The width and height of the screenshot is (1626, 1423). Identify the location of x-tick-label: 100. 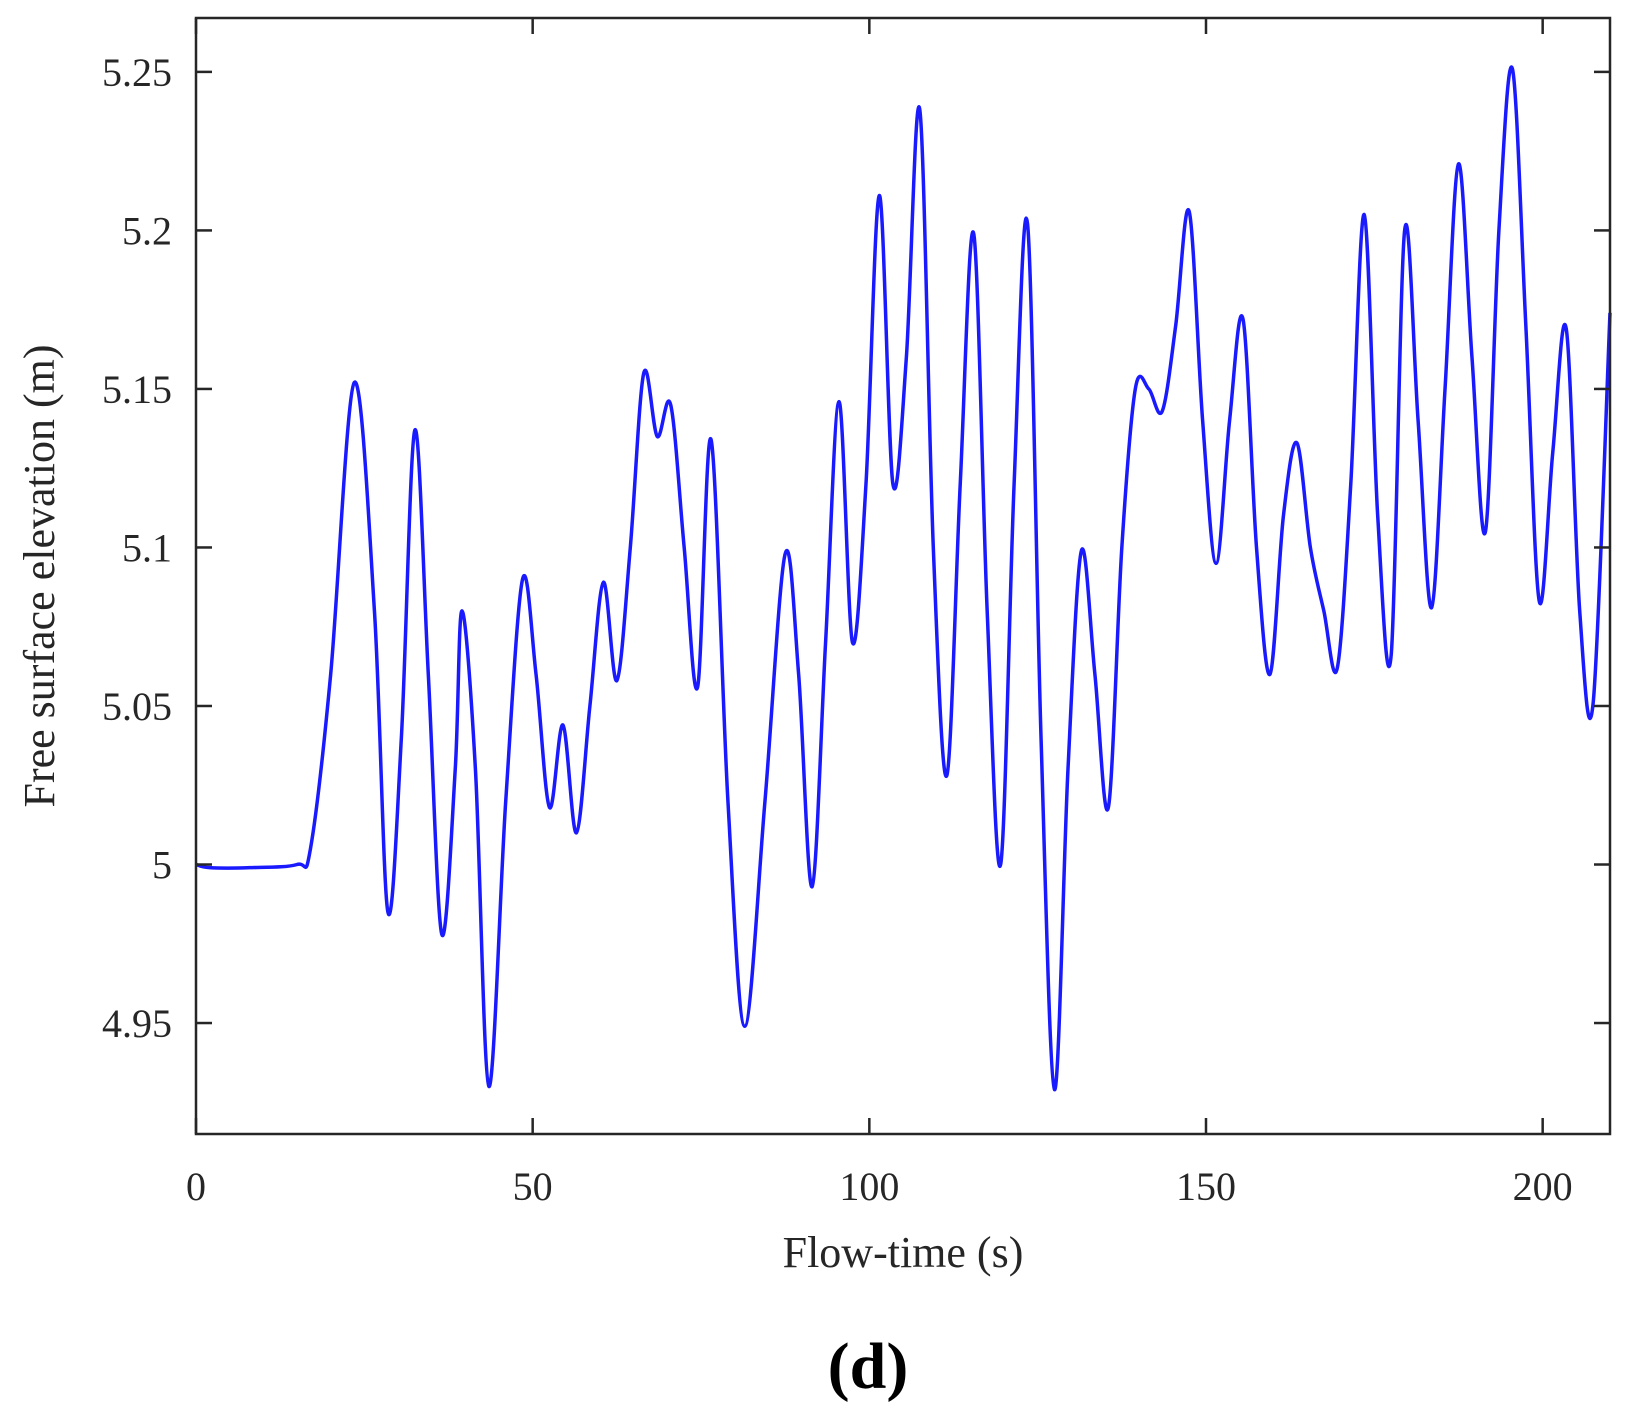
(869, 1186).